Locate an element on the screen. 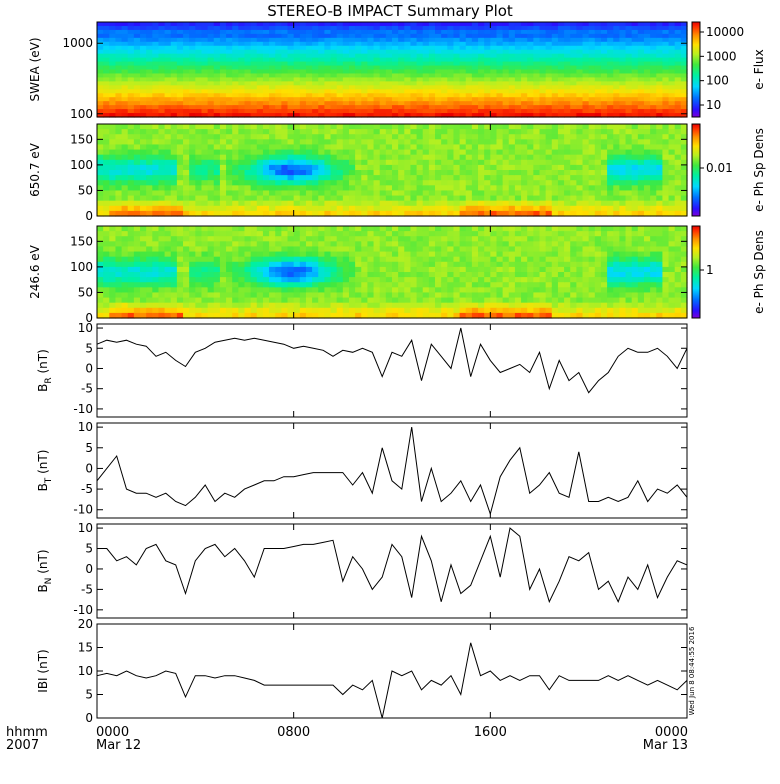  line-panel-br: 10 5 0 -5 -10 BR (nT) is located at coordinates (361, 369).